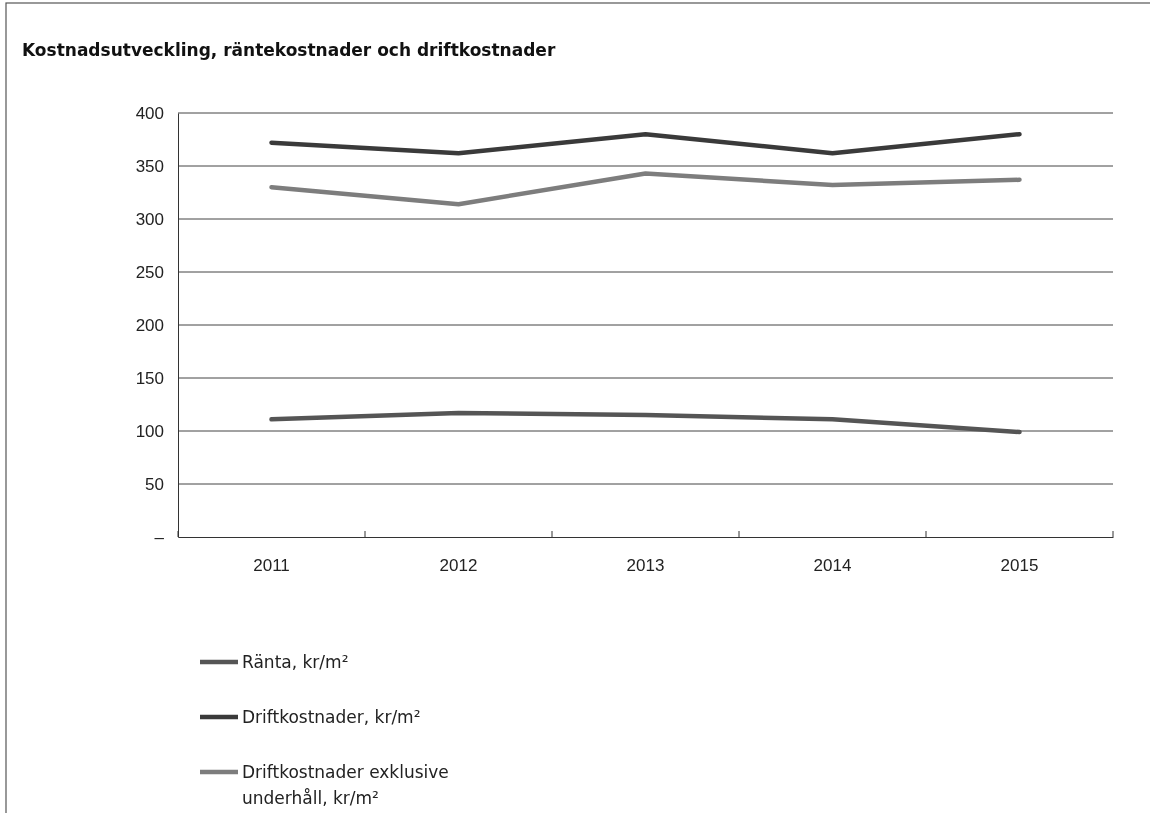 Image resolution: width=1150 pixels, height=813 pixels. What do you see at coordinates (832, 566) in the screenshot?
I see `x-tick-label: 2014` at bounding box center [832, 566].